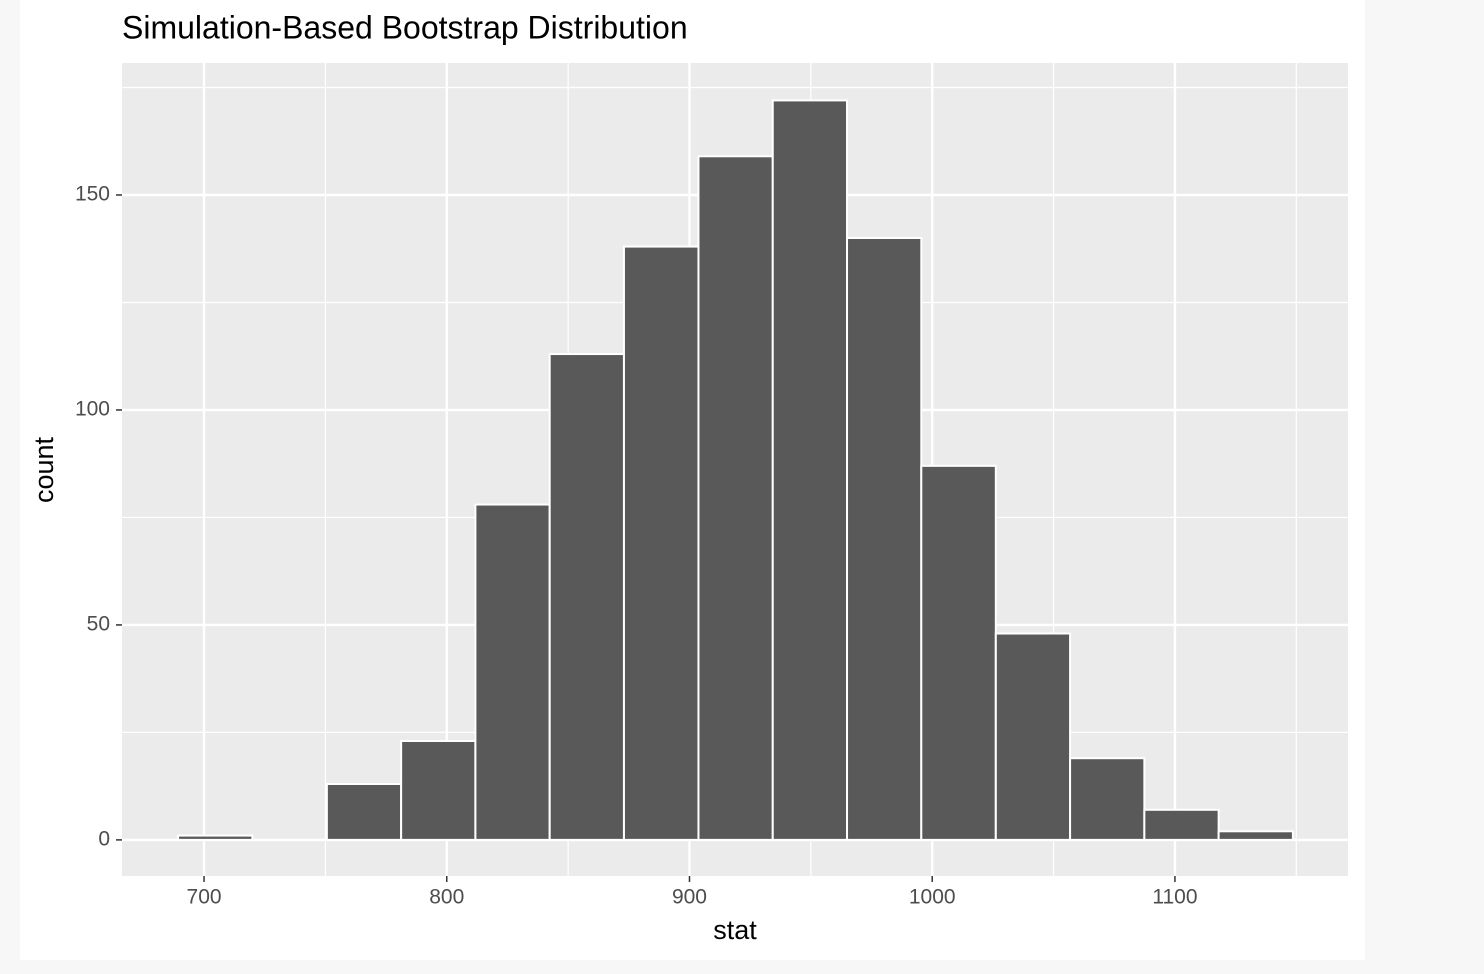  What do you see at coordinates (204, 897) in the screenshot?
I see `x-tick-label: 700` at bounding box center [204, 897].